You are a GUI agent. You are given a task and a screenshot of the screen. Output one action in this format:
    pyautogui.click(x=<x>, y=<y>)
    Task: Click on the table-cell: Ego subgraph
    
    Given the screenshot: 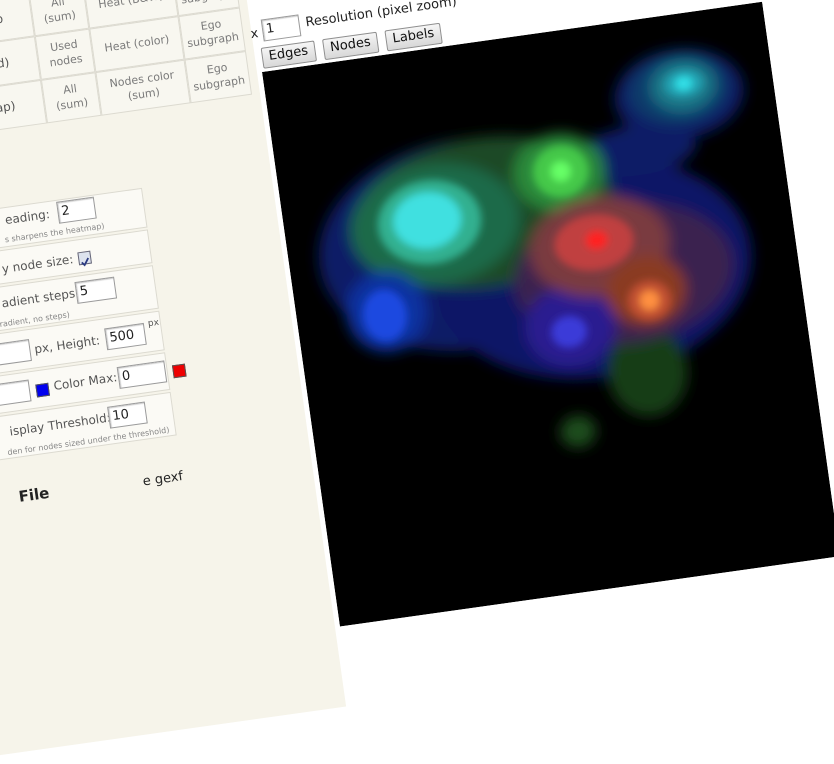 What is the action you would take?
    pyautogui.click(x=218, y=77)
    